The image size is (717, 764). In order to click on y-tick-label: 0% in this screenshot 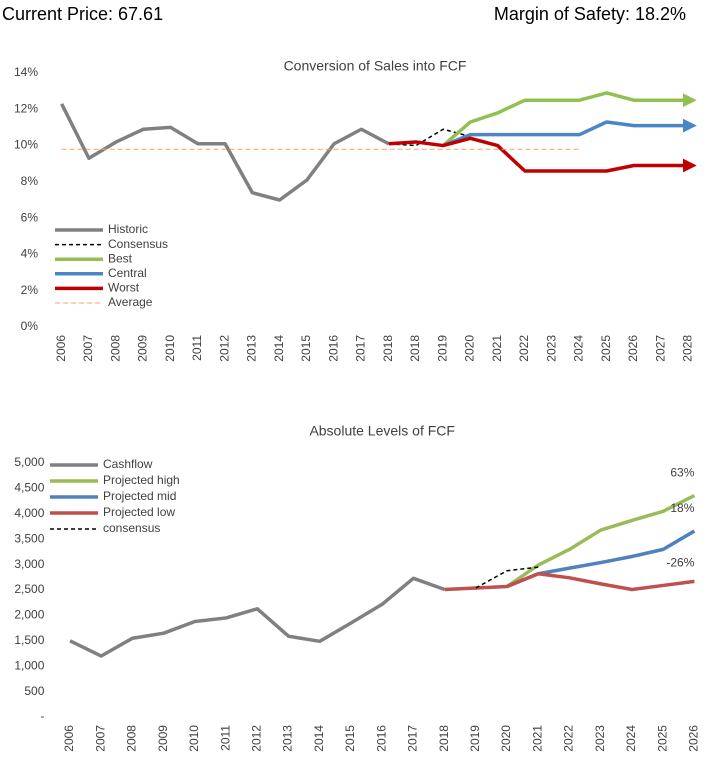, I will do `click(30, 326)`.